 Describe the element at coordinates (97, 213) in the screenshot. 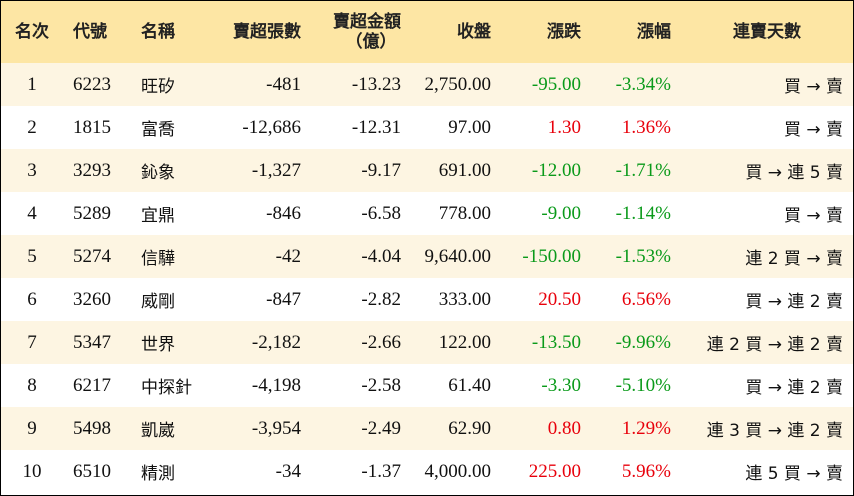

I see `table-cell: 5289` at that location.